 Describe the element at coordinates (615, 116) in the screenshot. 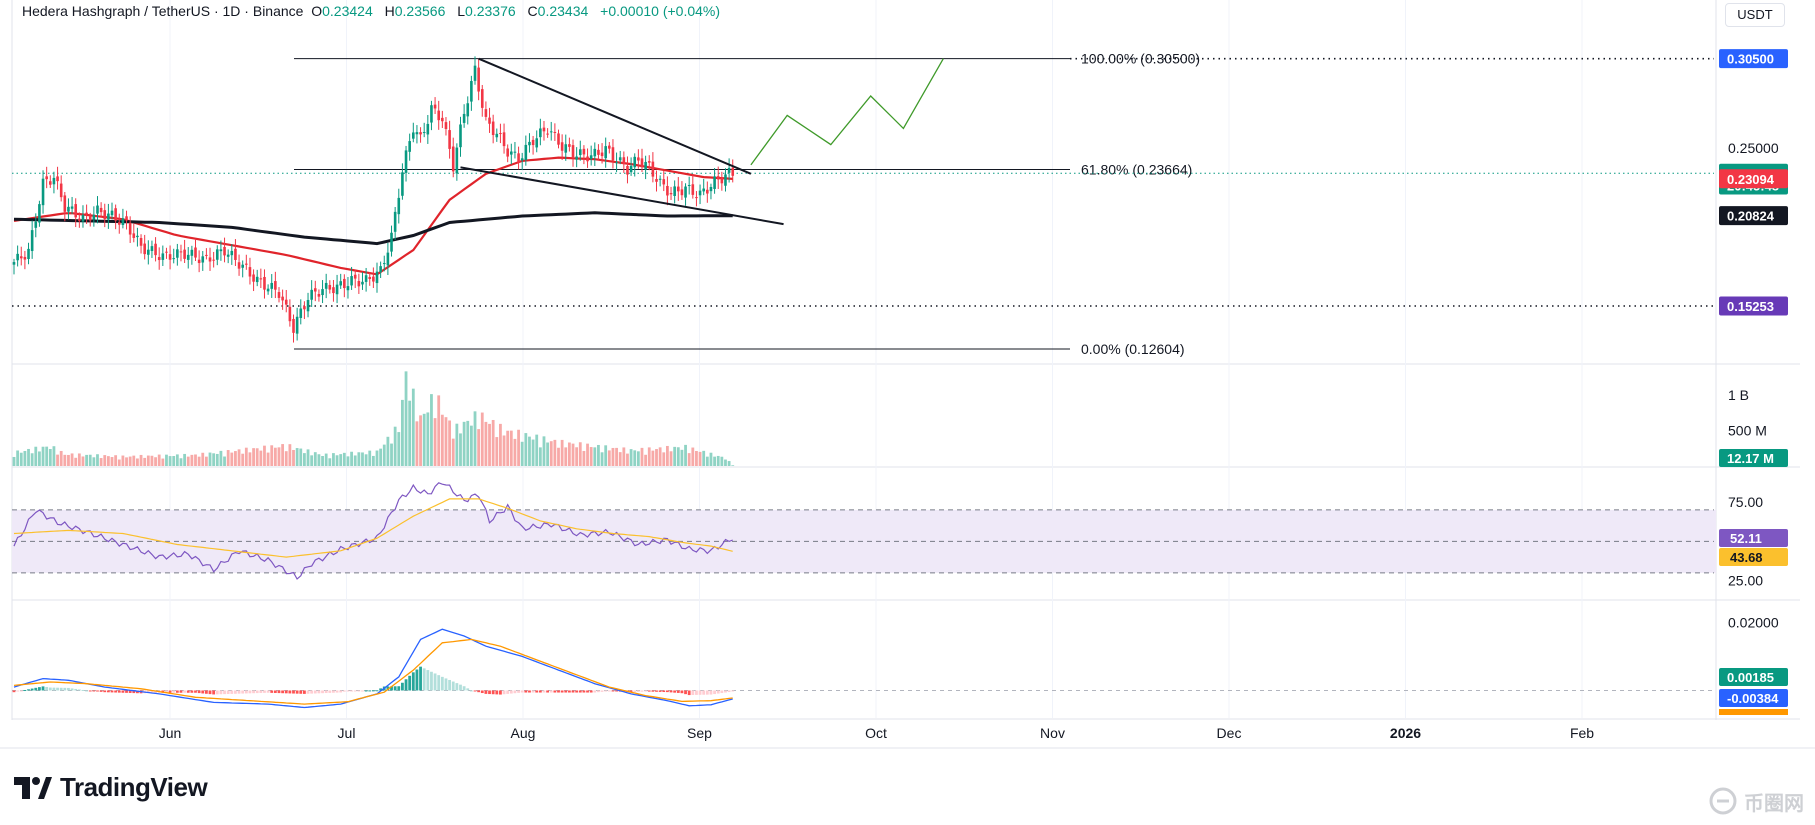

I see `wedge-upper-line` at that location.